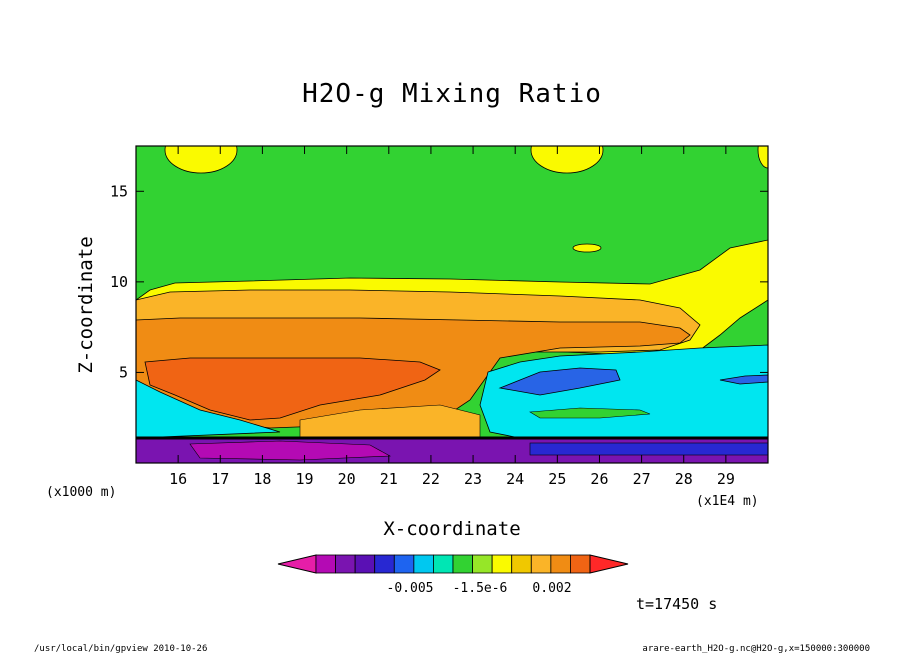 Image resolution: width=904 pixels, height=654 pixels. I want to click on y-unit-label: (x1000 m), so click(81, 492).